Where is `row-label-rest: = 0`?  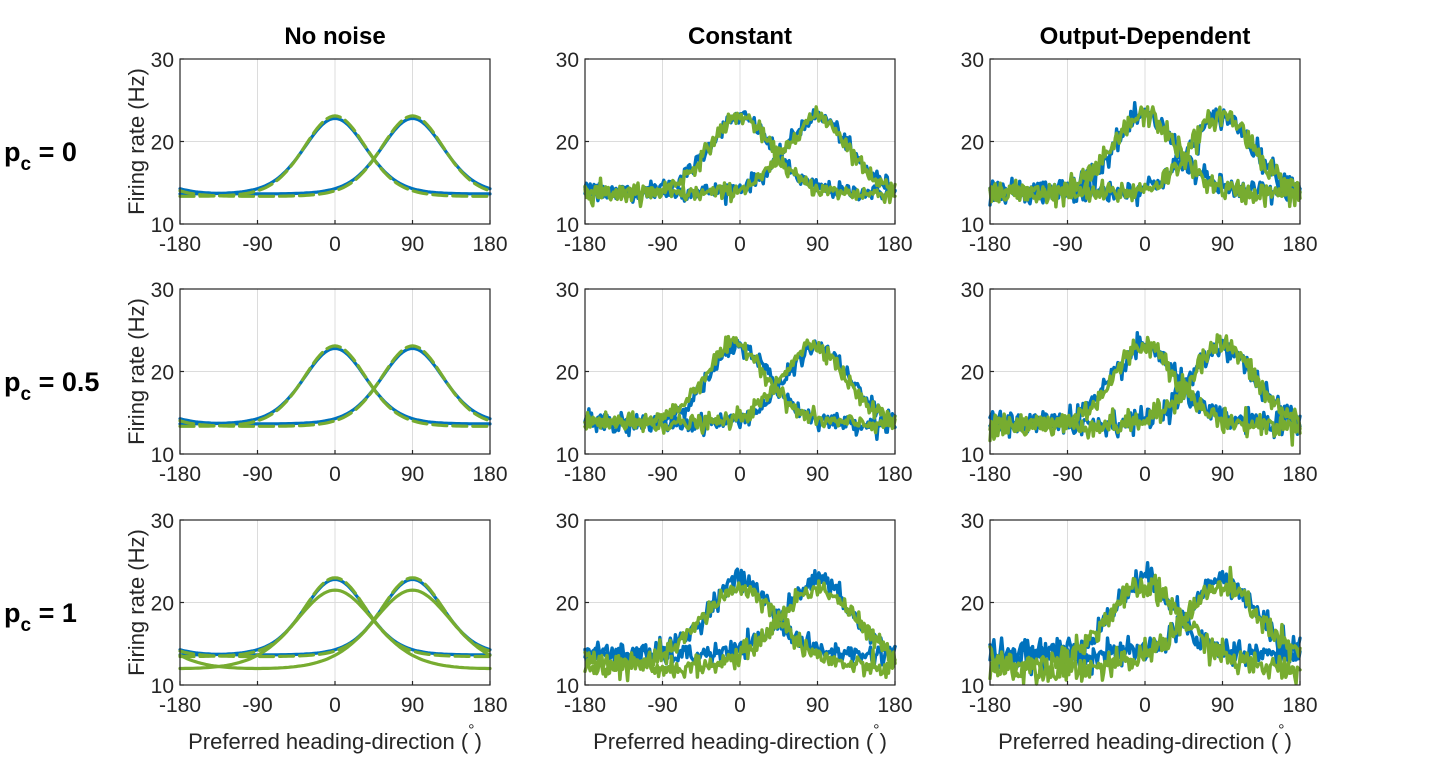
row-label-rest: = 0 is located at coordinates (54, 152).